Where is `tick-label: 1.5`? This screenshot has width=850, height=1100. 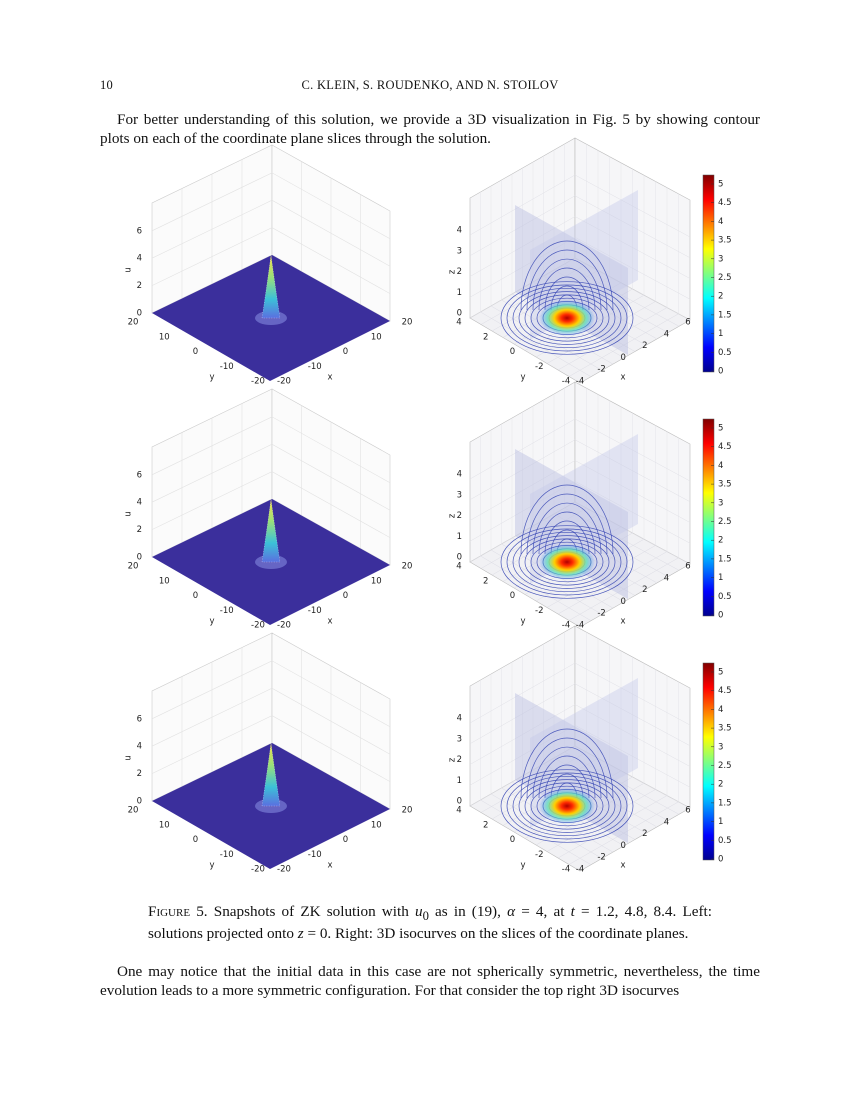 tick-label: 1.5 is located at coordinates (725, 803).